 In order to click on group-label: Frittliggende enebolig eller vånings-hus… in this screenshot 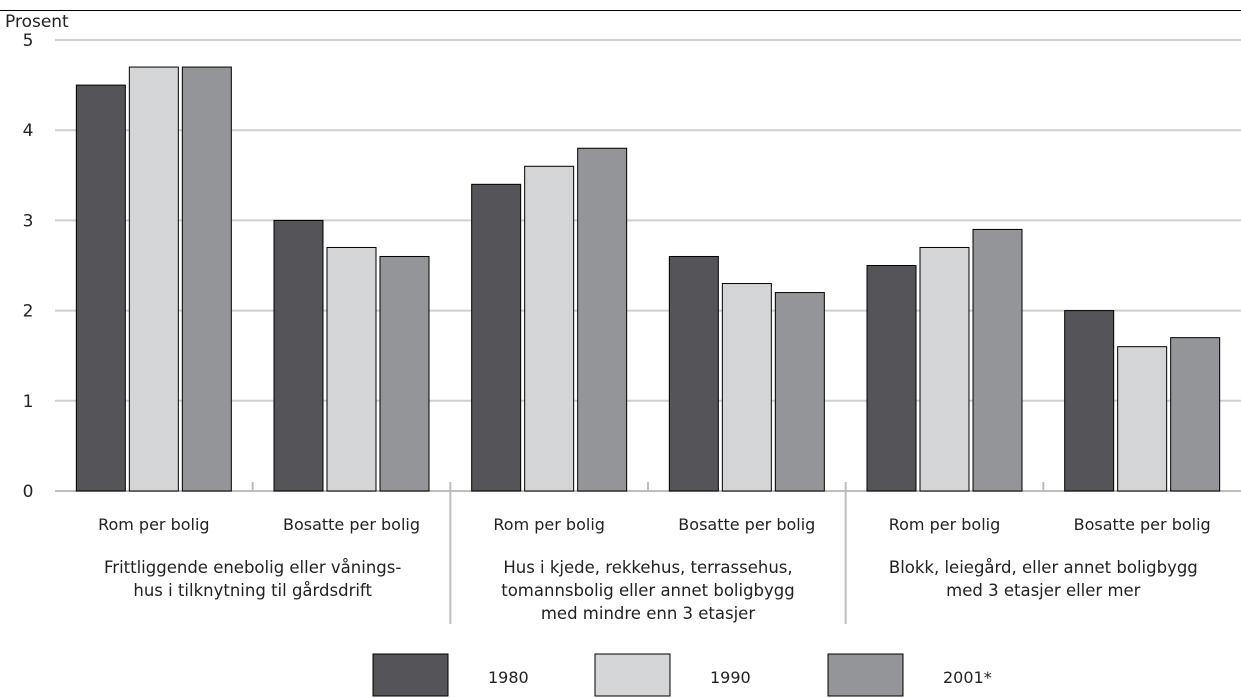, I will do `click(252, 579)`.